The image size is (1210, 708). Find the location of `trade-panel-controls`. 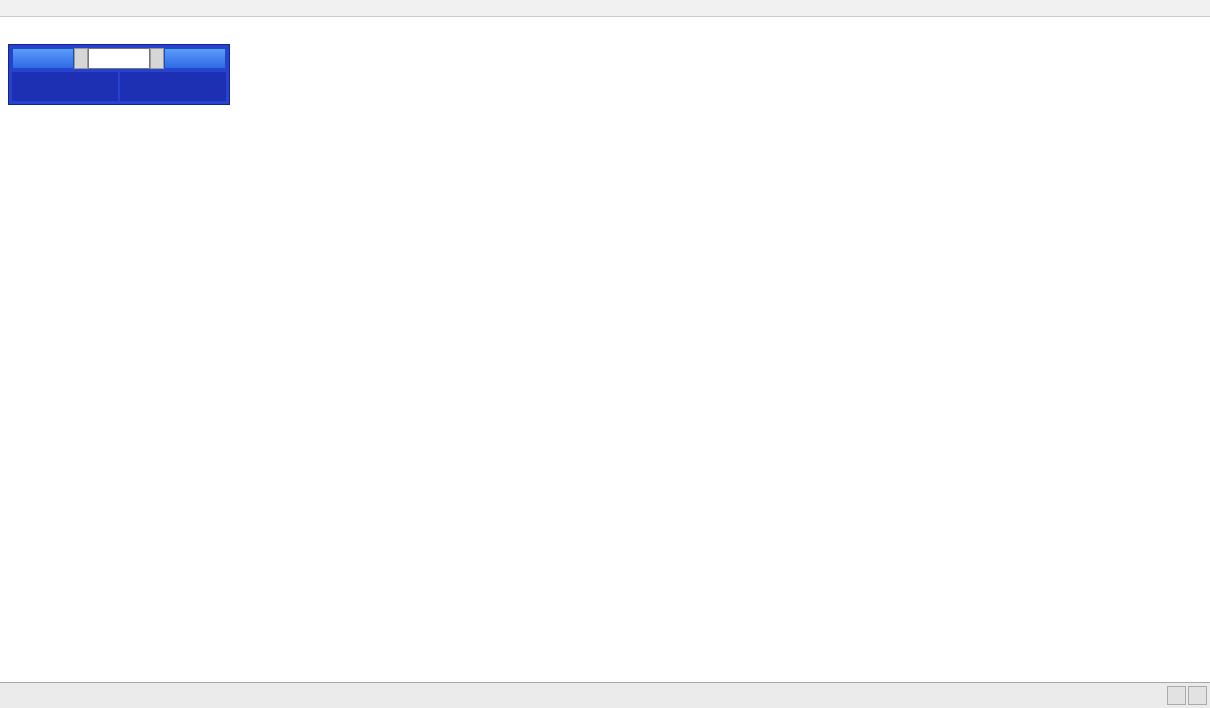

trade-panel-controls is located at coordinates (119, 58).